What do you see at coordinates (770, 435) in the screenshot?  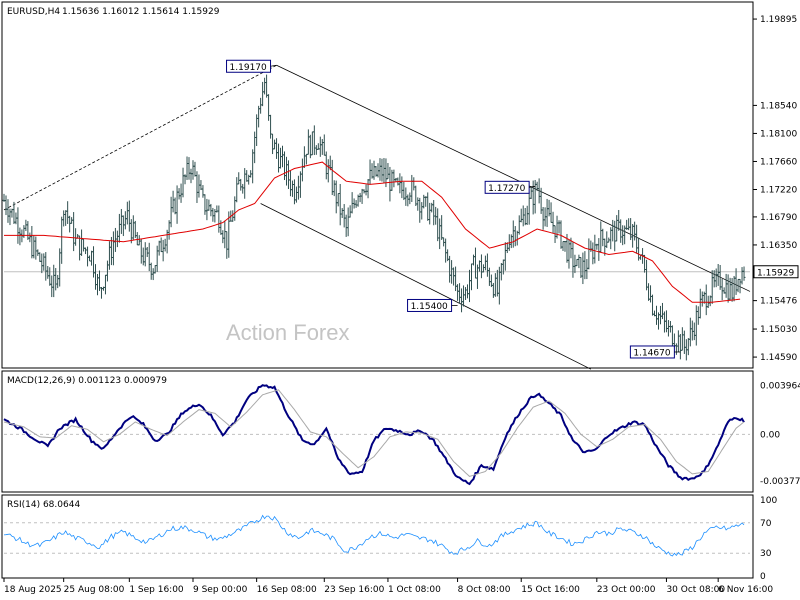 I see `macd-tick-label: 0.00` at bounding box center [770, 435].